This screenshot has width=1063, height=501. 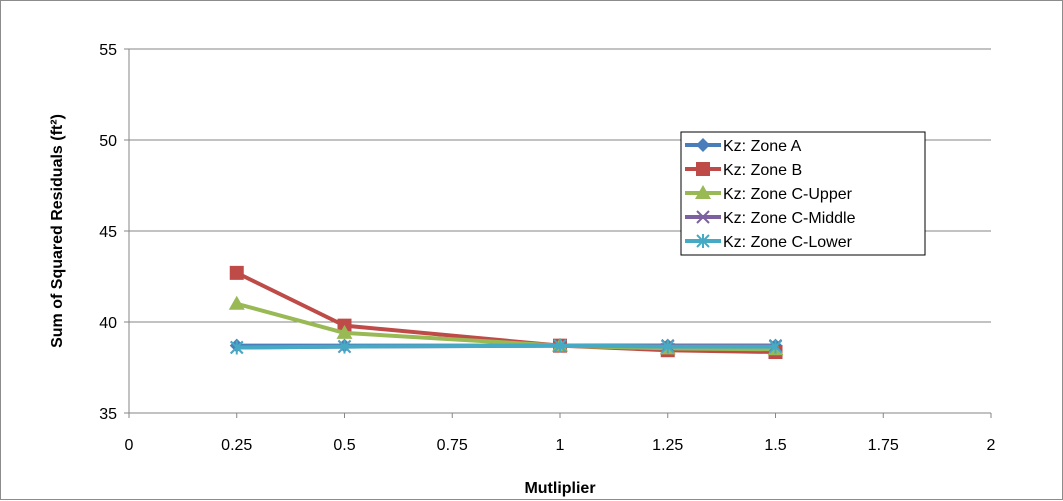 What do you see at coordinates (667, 445) in the screenshot?
I see `x-tick-label: 1.25` at bounding box center [667, 445].